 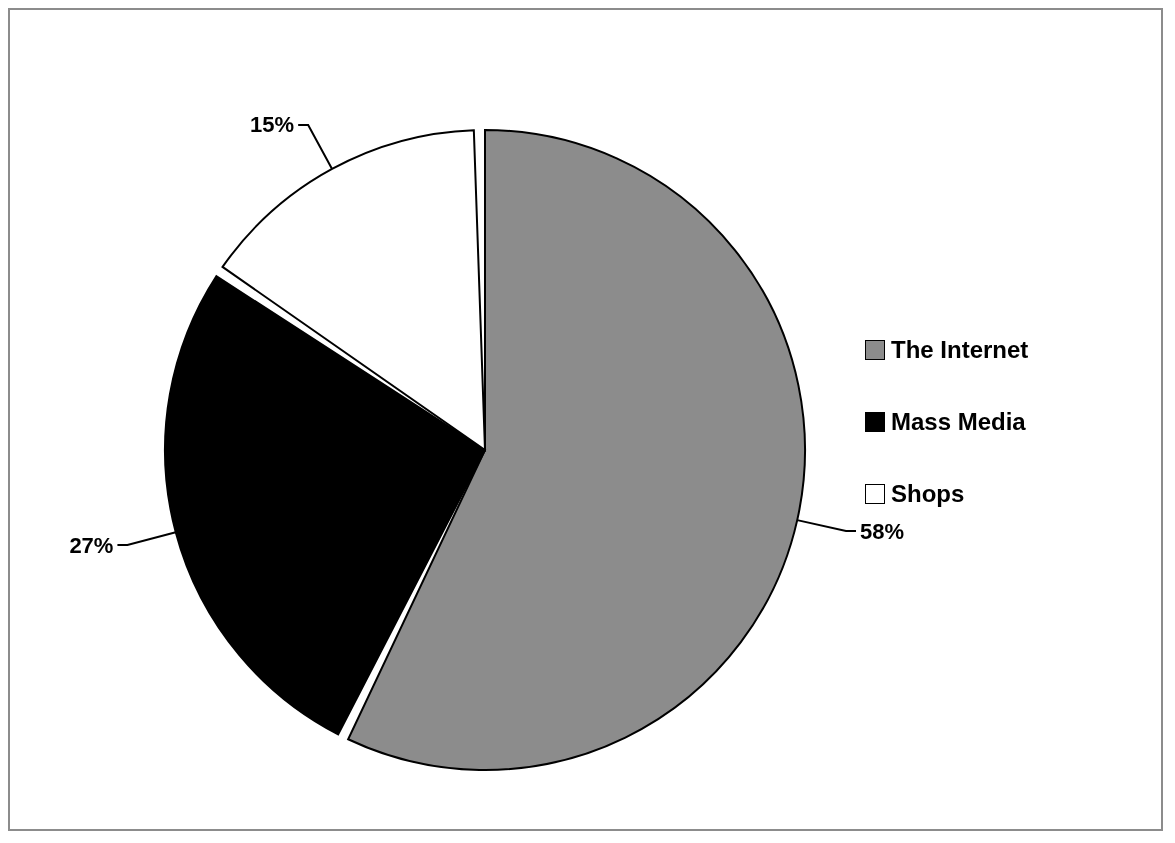 I want to click on legend-label: Shops, so click(x=928, y=493).